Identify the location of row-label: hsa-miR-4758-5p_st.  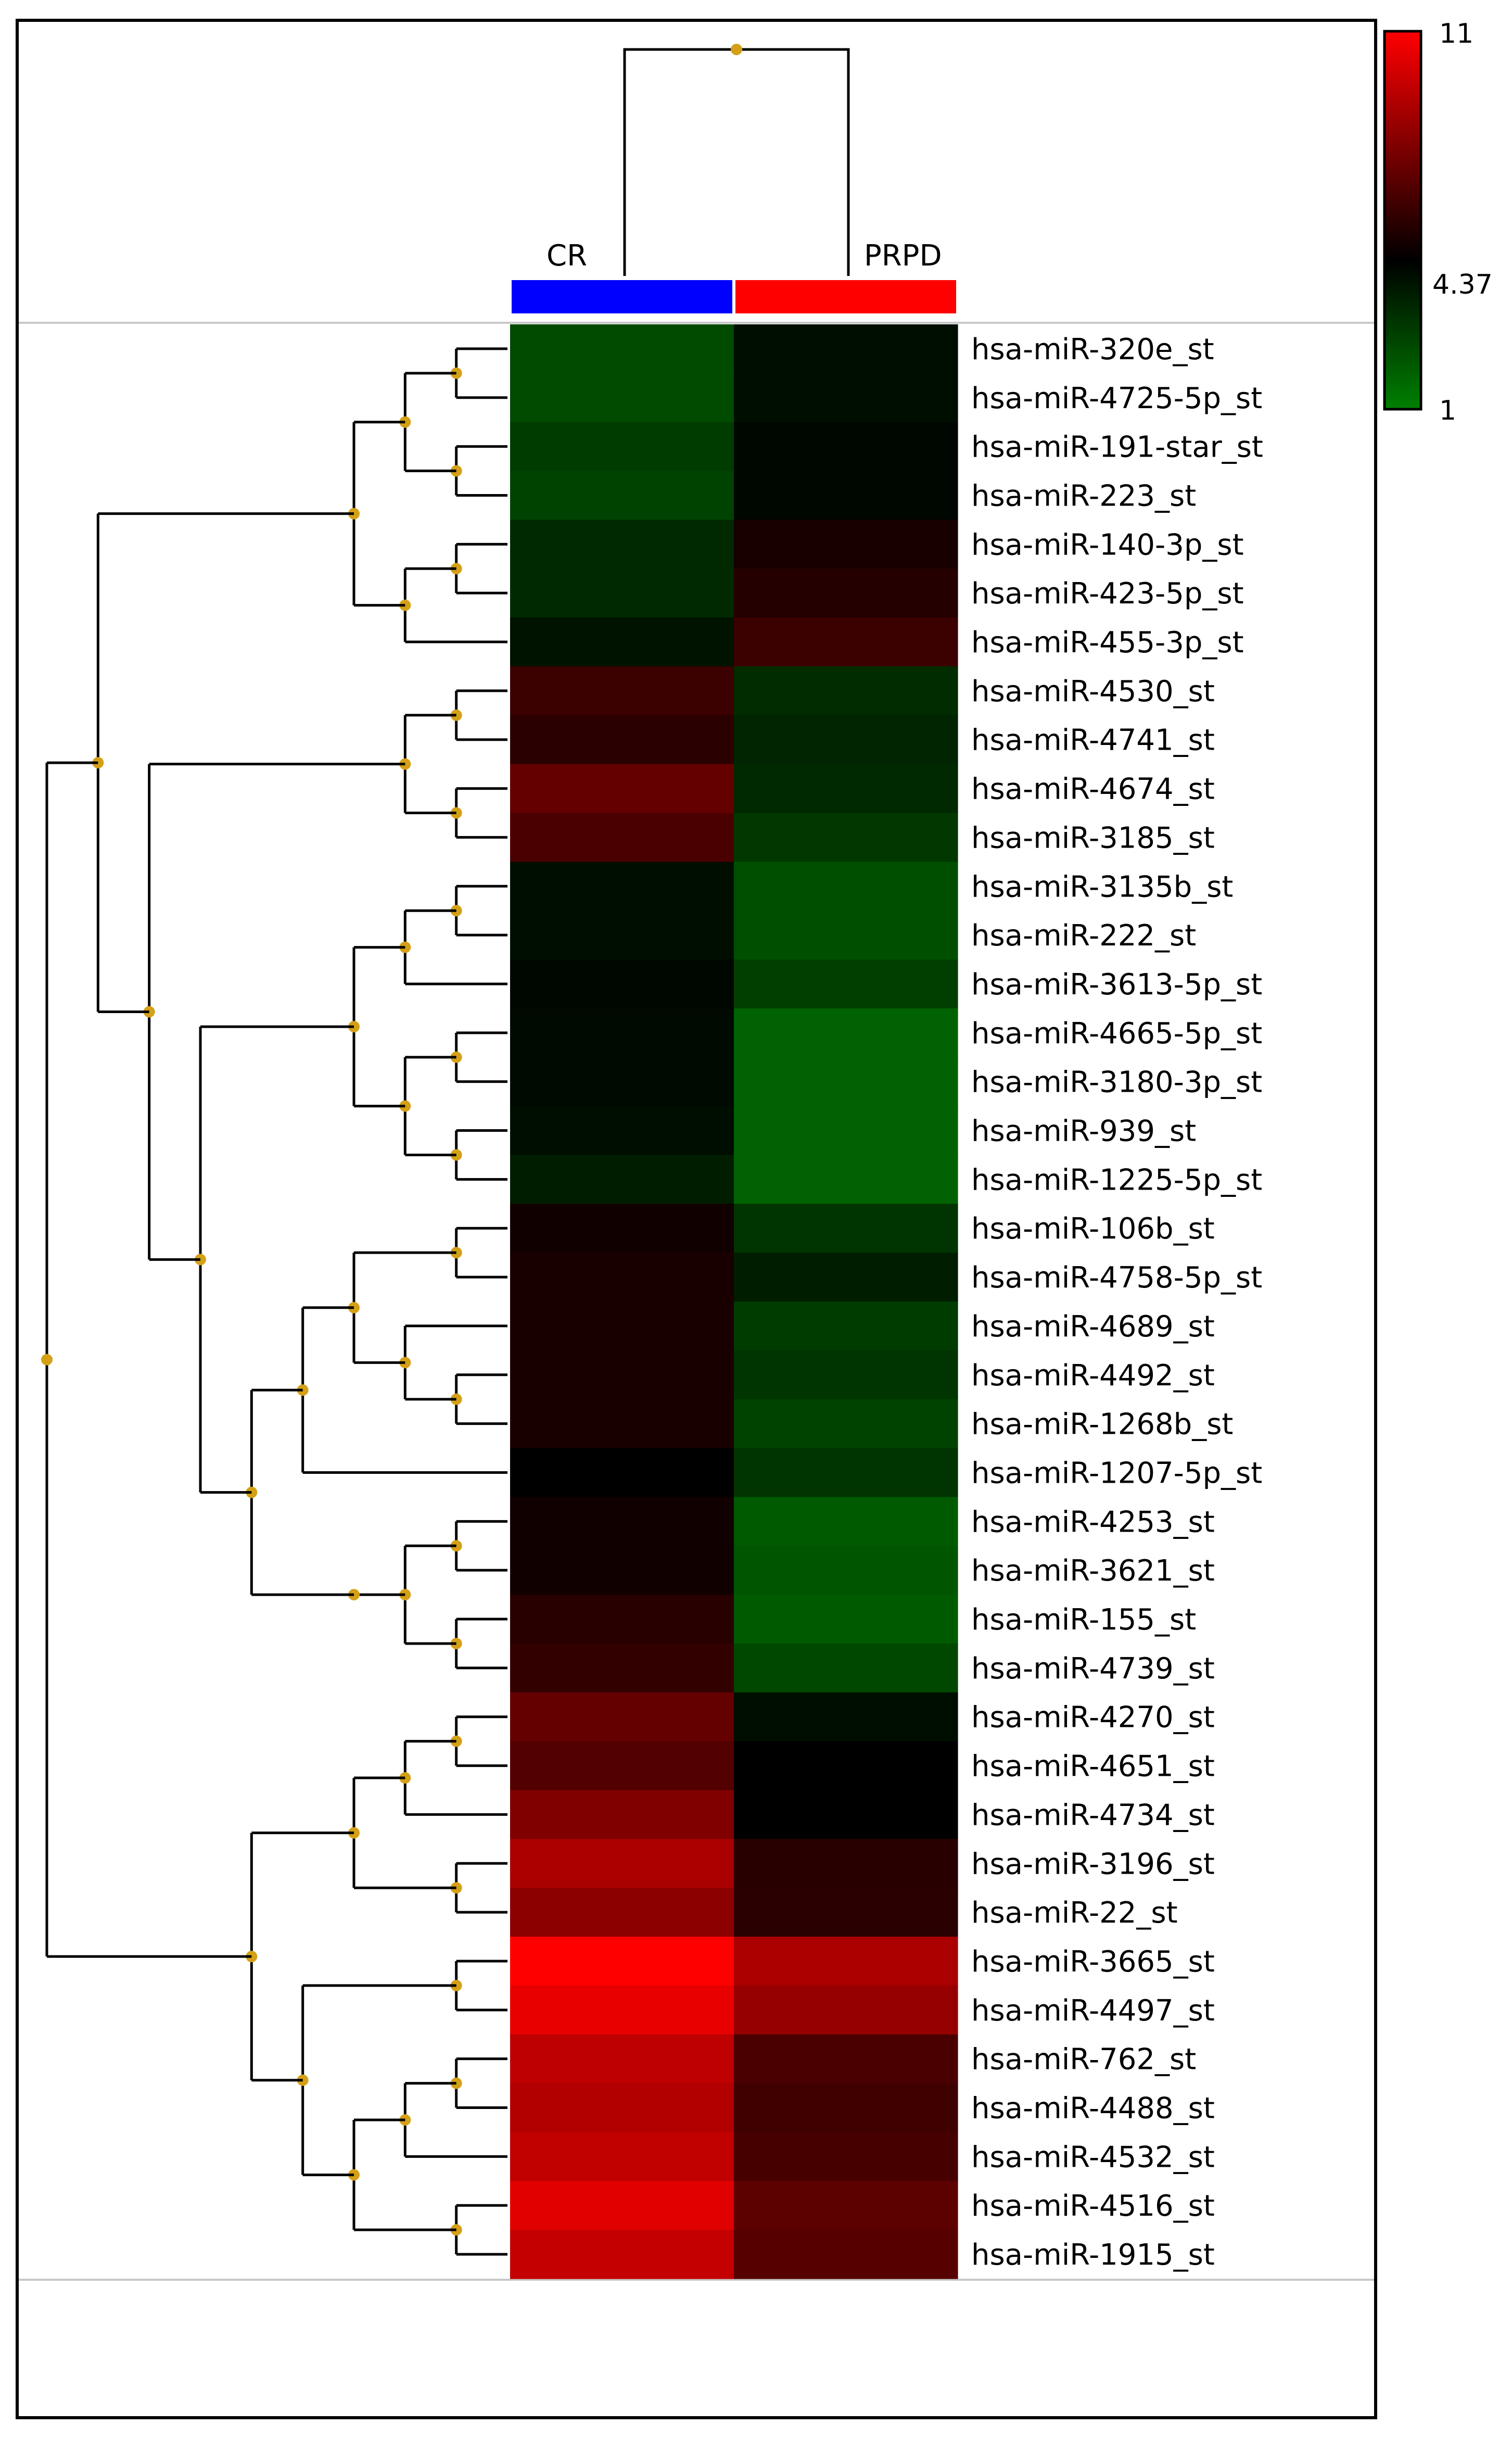
(1116, 1278).